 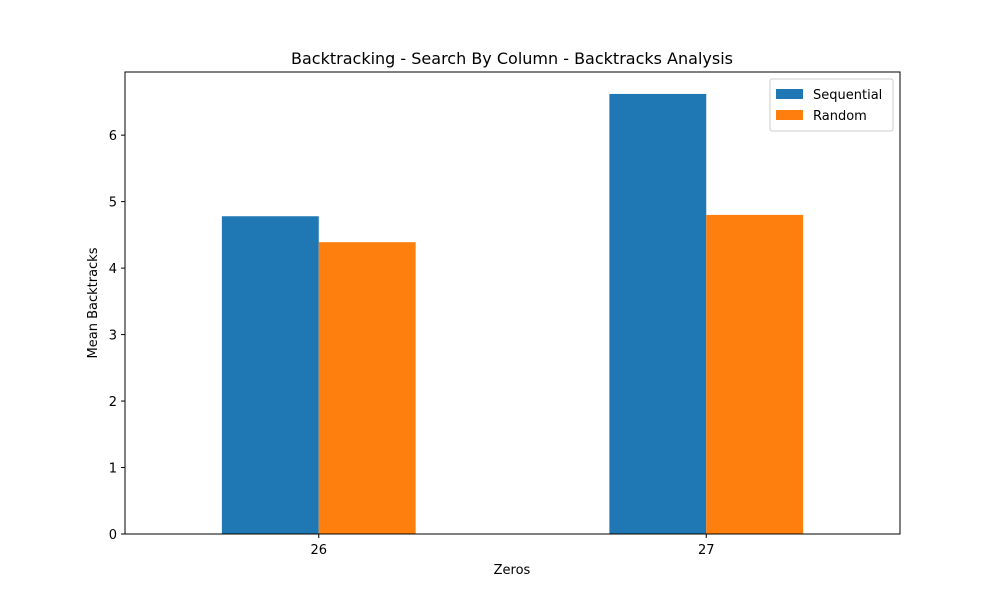 What do you see at coordinates (318, 550) in the screenshot?
I see `x-tick-label: 26` at bounding box center [318, 550].